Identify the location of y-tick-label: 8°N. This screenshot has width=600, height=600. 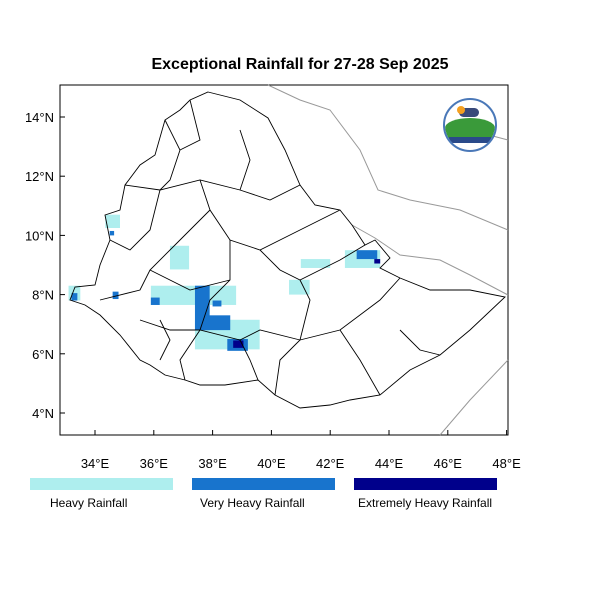
(43, 295).